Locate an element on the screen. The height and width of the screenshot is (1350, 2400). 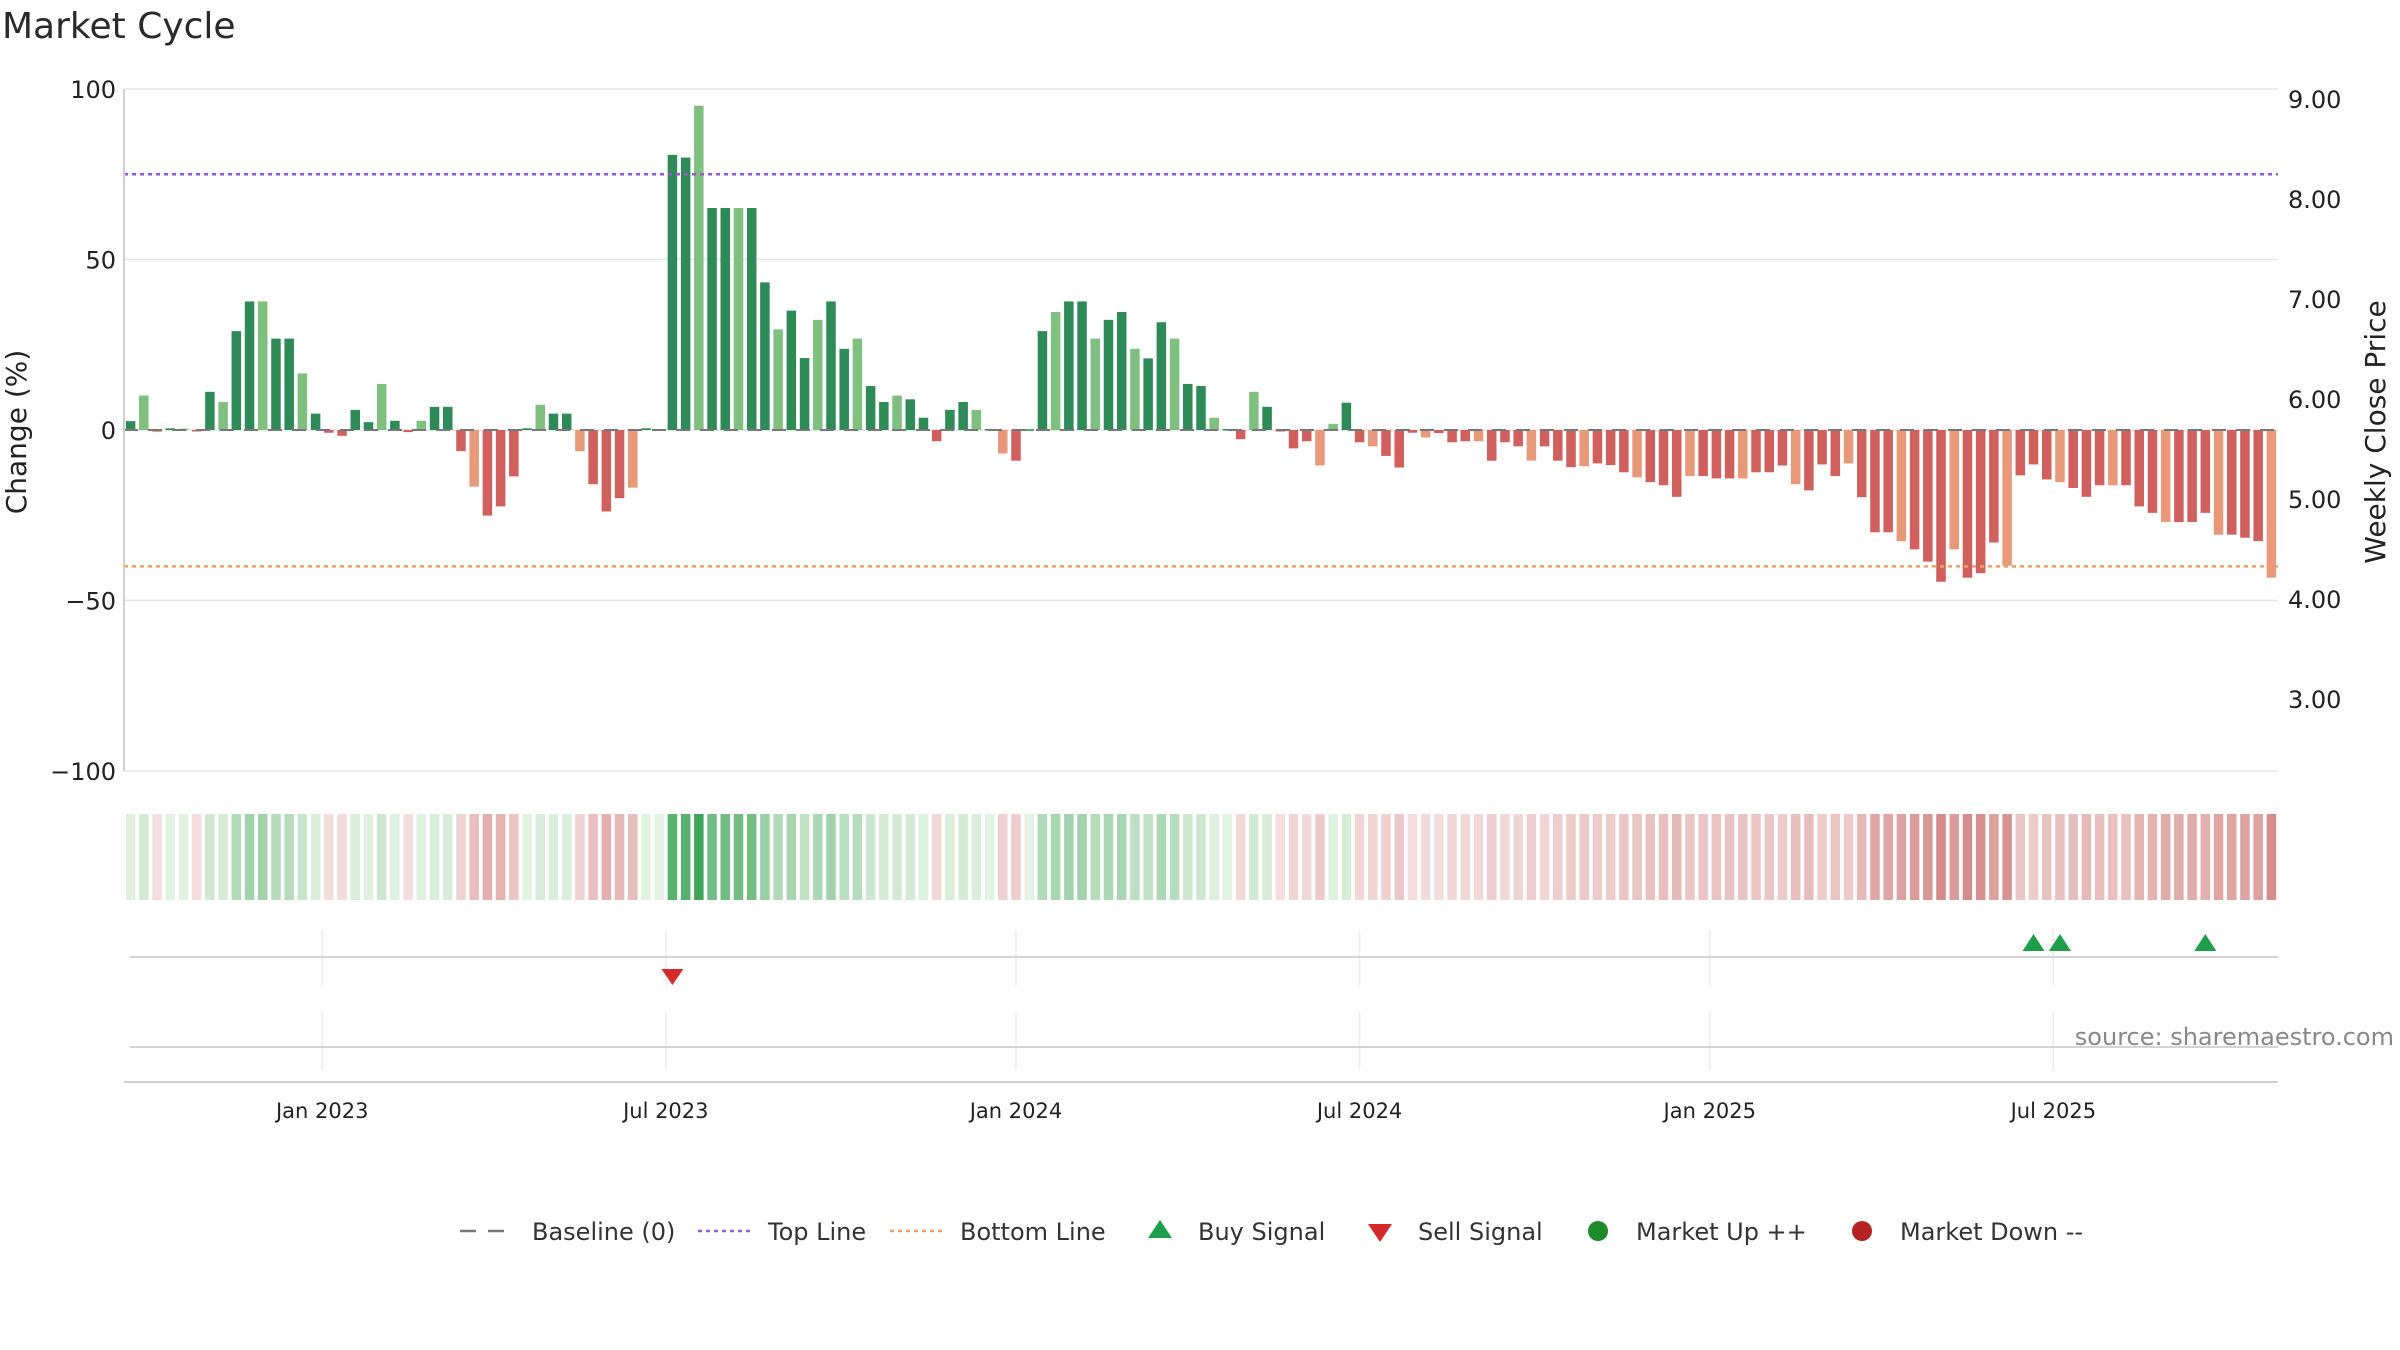
y2-tick-label: 8.00 is located at coordinates (2314, 200).